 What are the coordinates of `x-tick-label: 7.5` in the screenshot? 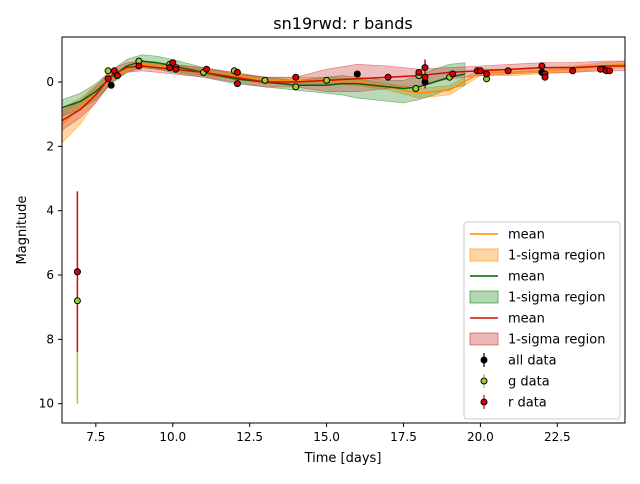 It's located at (95, 437).